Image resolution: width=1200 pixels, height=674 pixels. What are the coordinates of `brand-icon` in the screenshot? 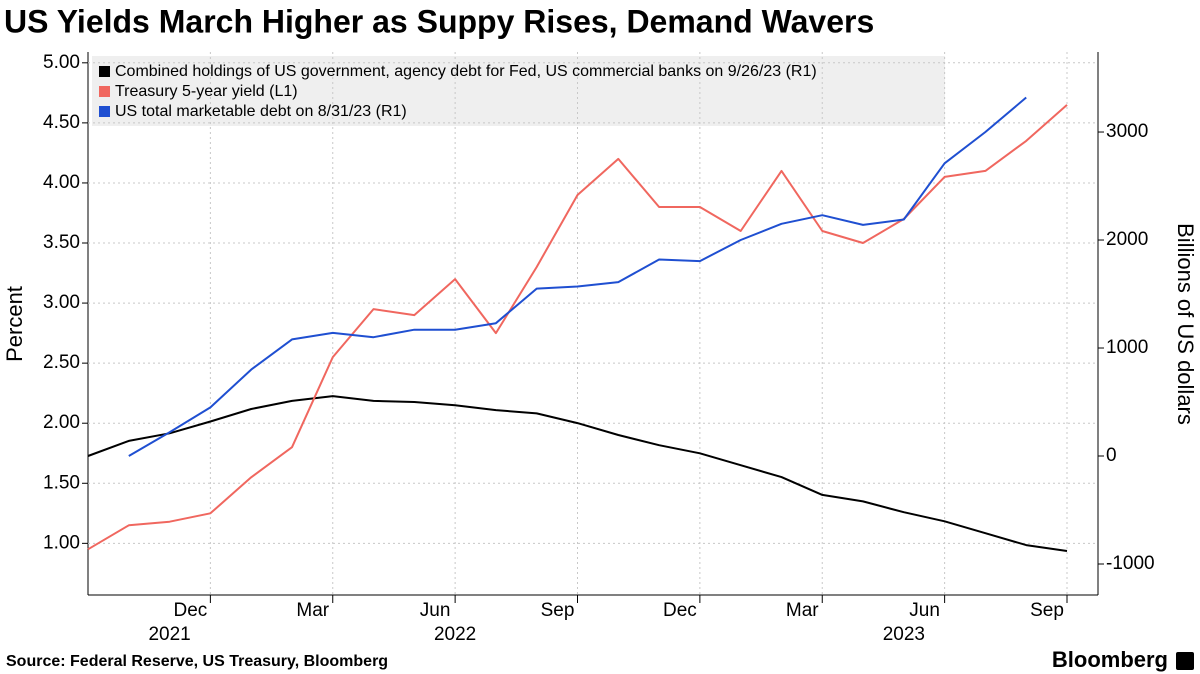 It's located at (1185, 661).